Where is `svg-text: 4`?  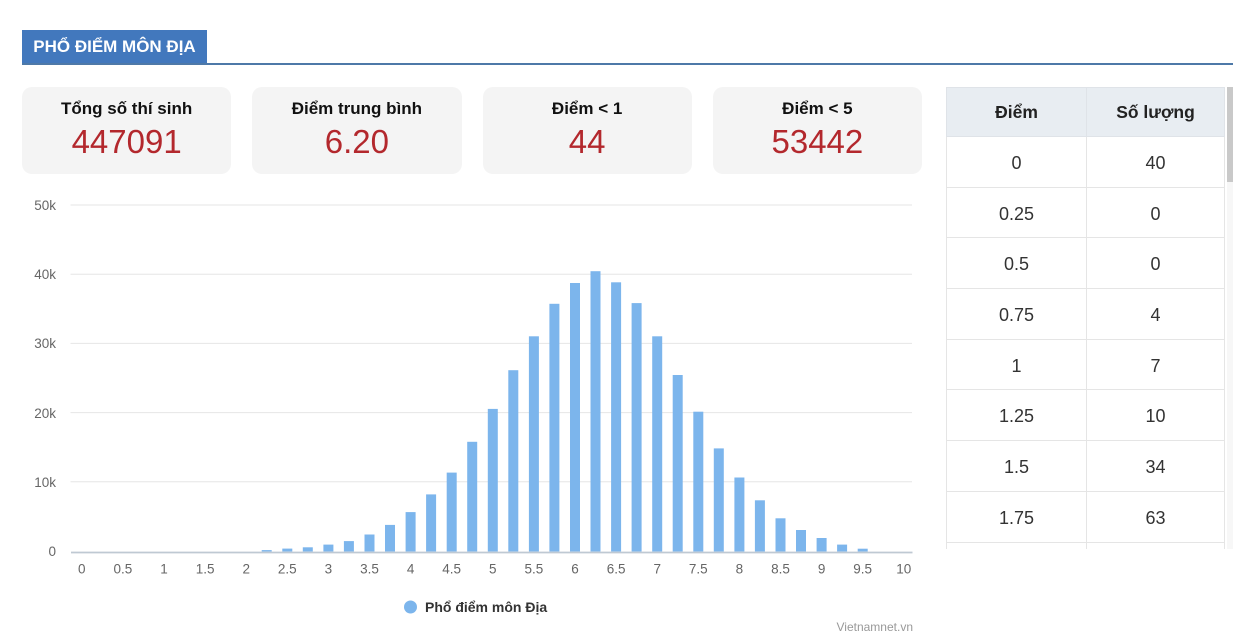 svg-text: 4 is located at coordinates (411, 569).